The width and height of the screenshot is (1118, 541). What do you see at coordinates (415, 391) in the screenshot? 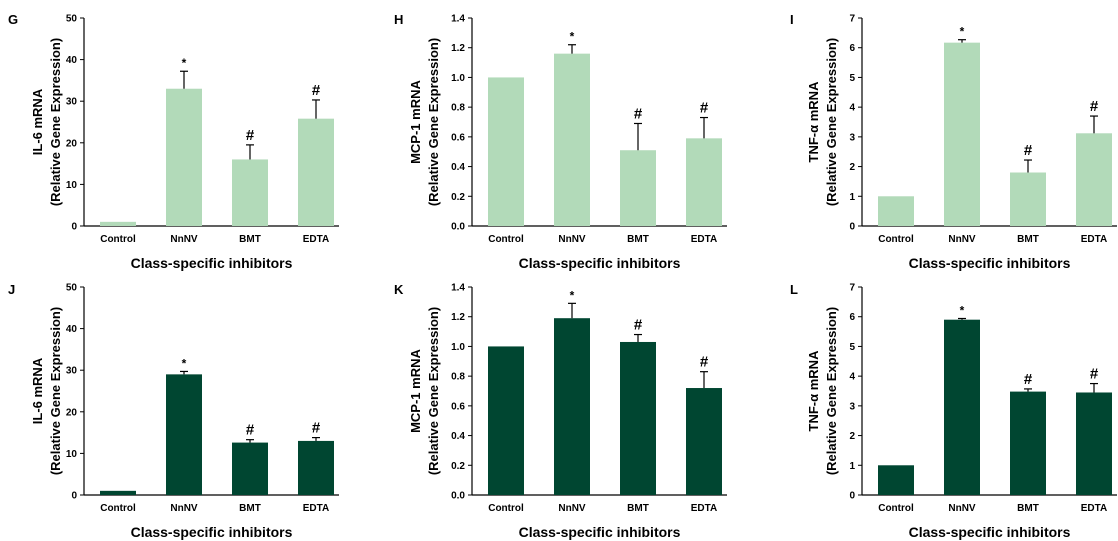
I see `y-axis-title: MCP-1 mRNA` at bounding box center [415, 391].